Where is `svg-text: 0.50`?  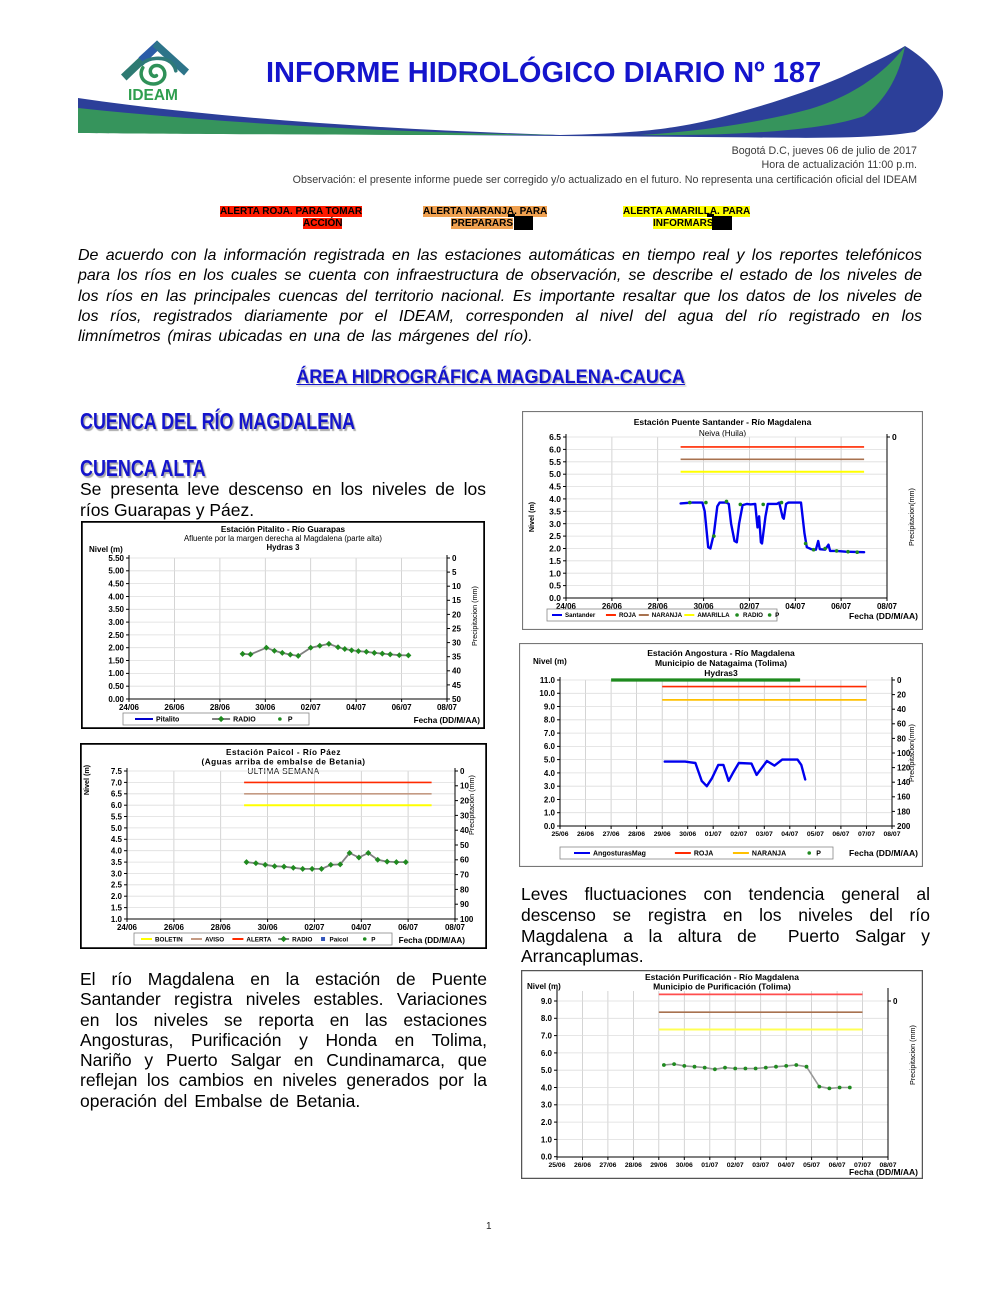
svg-text: 0.50 is located at coordinates (116, 686).